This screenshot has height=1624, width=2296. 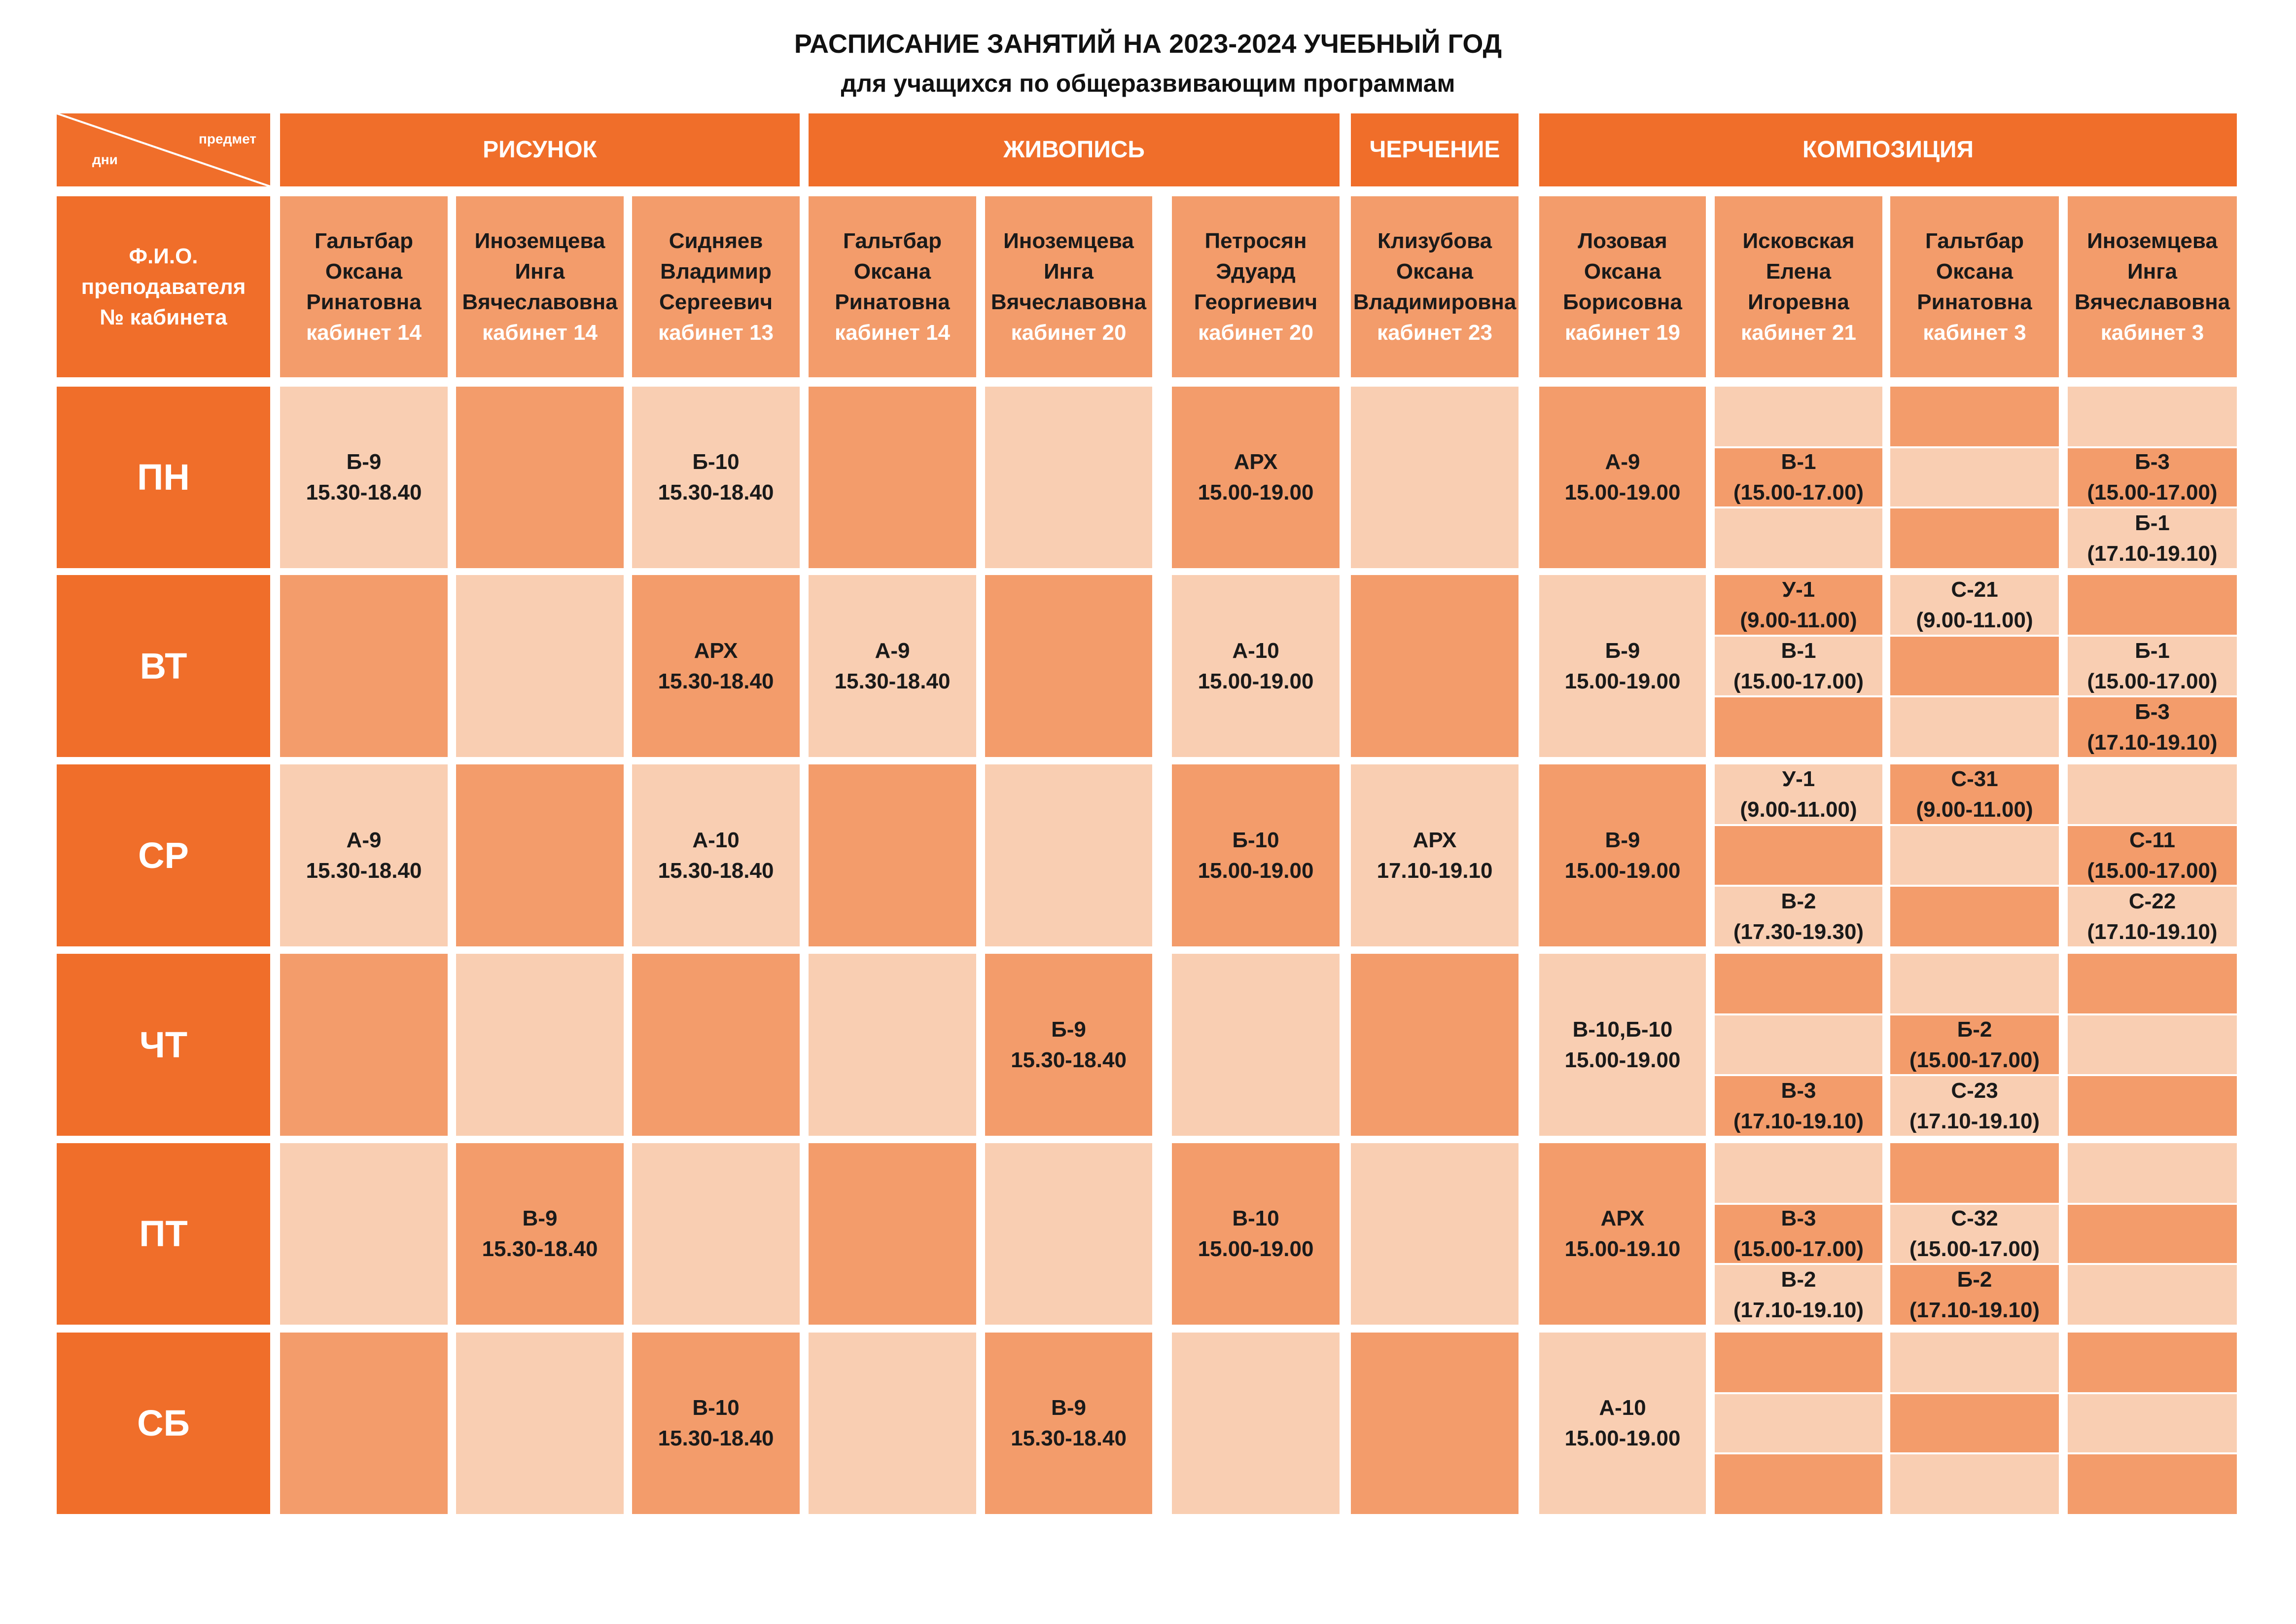 I want to click on schedule-cell: АРХ 15.00-19.00, so click(x=1256, y=477).